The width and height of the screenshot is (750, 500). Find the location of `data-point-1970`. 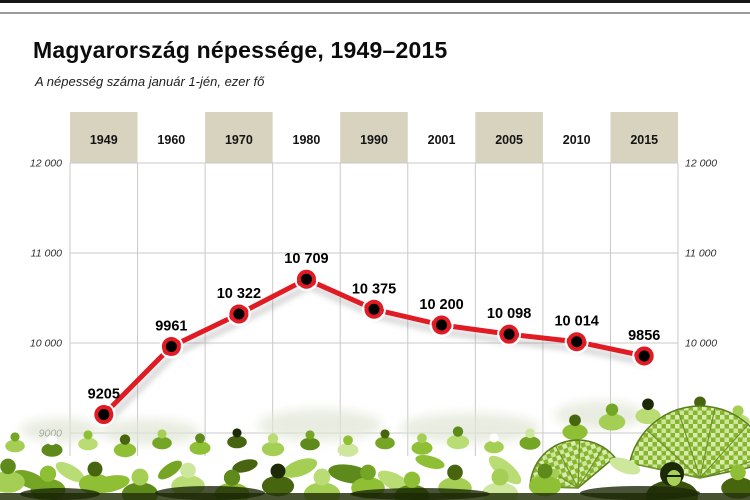

data-point-1970 is located at coordinates (239, 314).